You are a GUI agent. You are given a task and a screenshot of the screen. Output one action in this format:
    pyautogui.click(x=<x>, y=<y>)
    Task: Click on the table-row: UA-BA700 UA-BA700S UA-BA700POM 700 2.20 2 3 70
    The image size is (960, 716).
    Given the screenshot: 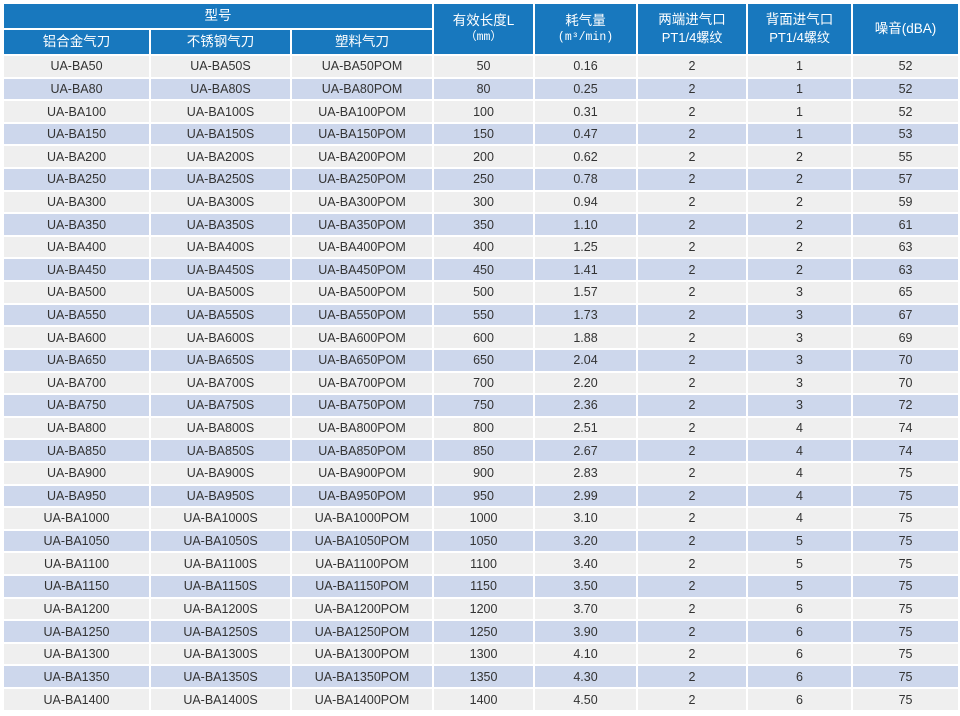 What is the action you would take?
    pyautogui.click(x=481, y=383)
    